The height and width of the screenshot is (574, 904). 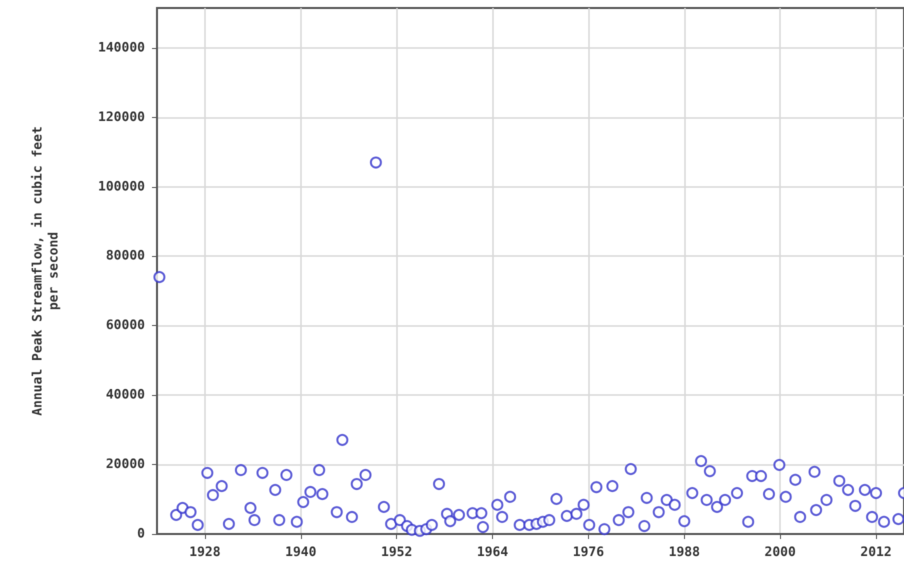 What do you see at coordinates (492, 552) in the screenshot?
I see `x-tick-label: 1964` at bounding box center [492, 552].